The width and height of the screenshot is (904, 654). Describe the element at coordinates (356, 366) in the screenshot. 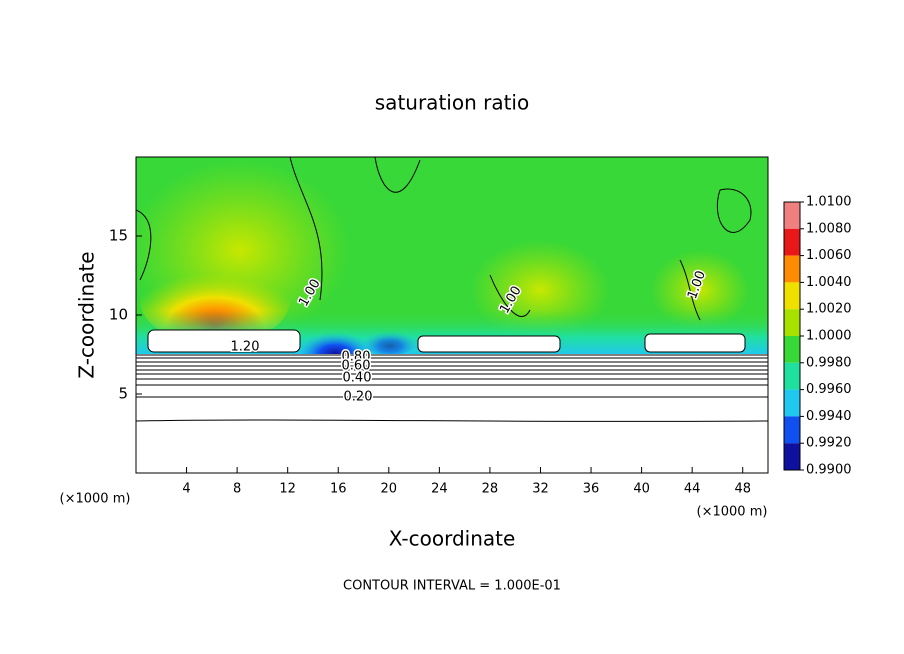

I see `contour-label: 0.60` at that location.